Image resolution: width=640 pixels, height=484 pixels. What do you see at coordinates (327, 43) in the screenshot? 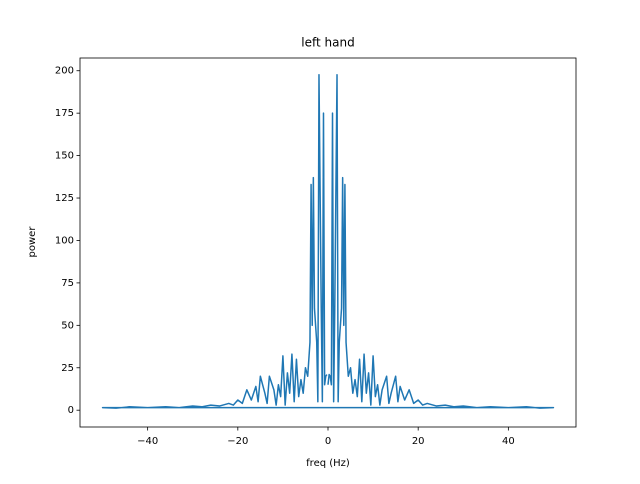
I see `chart-title: left hand` at bounding box center [327, 43].